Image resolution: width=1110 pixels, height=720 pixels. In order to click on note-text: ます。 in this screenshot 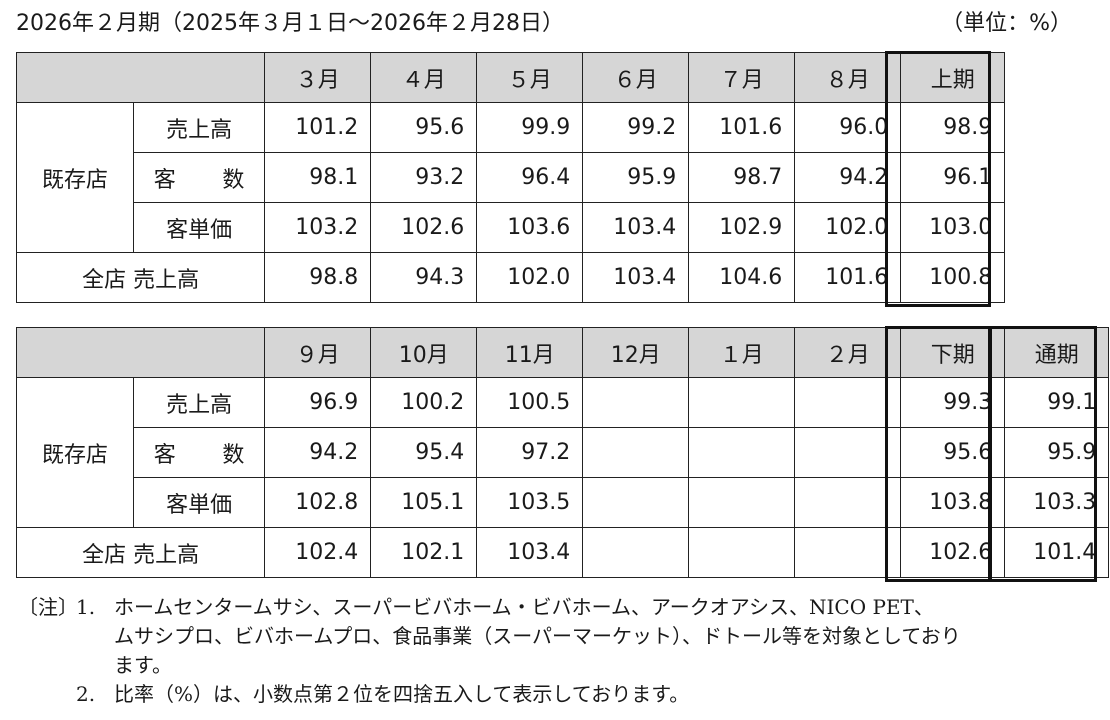, I will do `click(143, 665)`.